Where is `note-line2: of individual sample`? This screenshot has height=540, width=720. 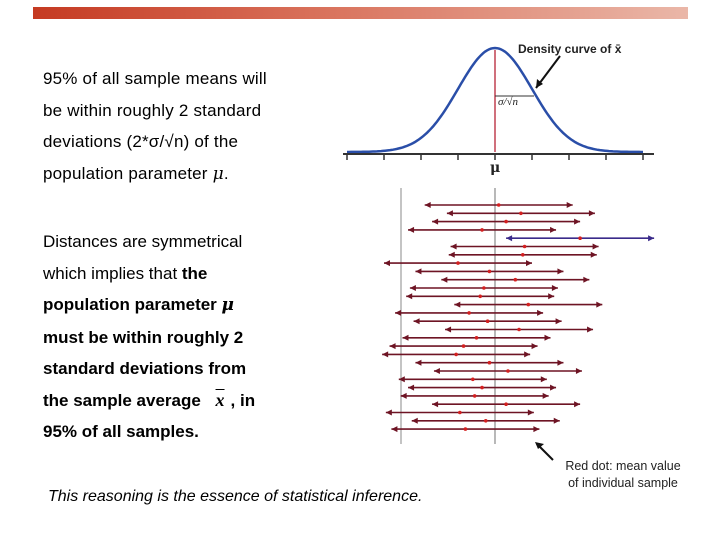 note-line2: of individual sample is located at coordinates (623, 483).